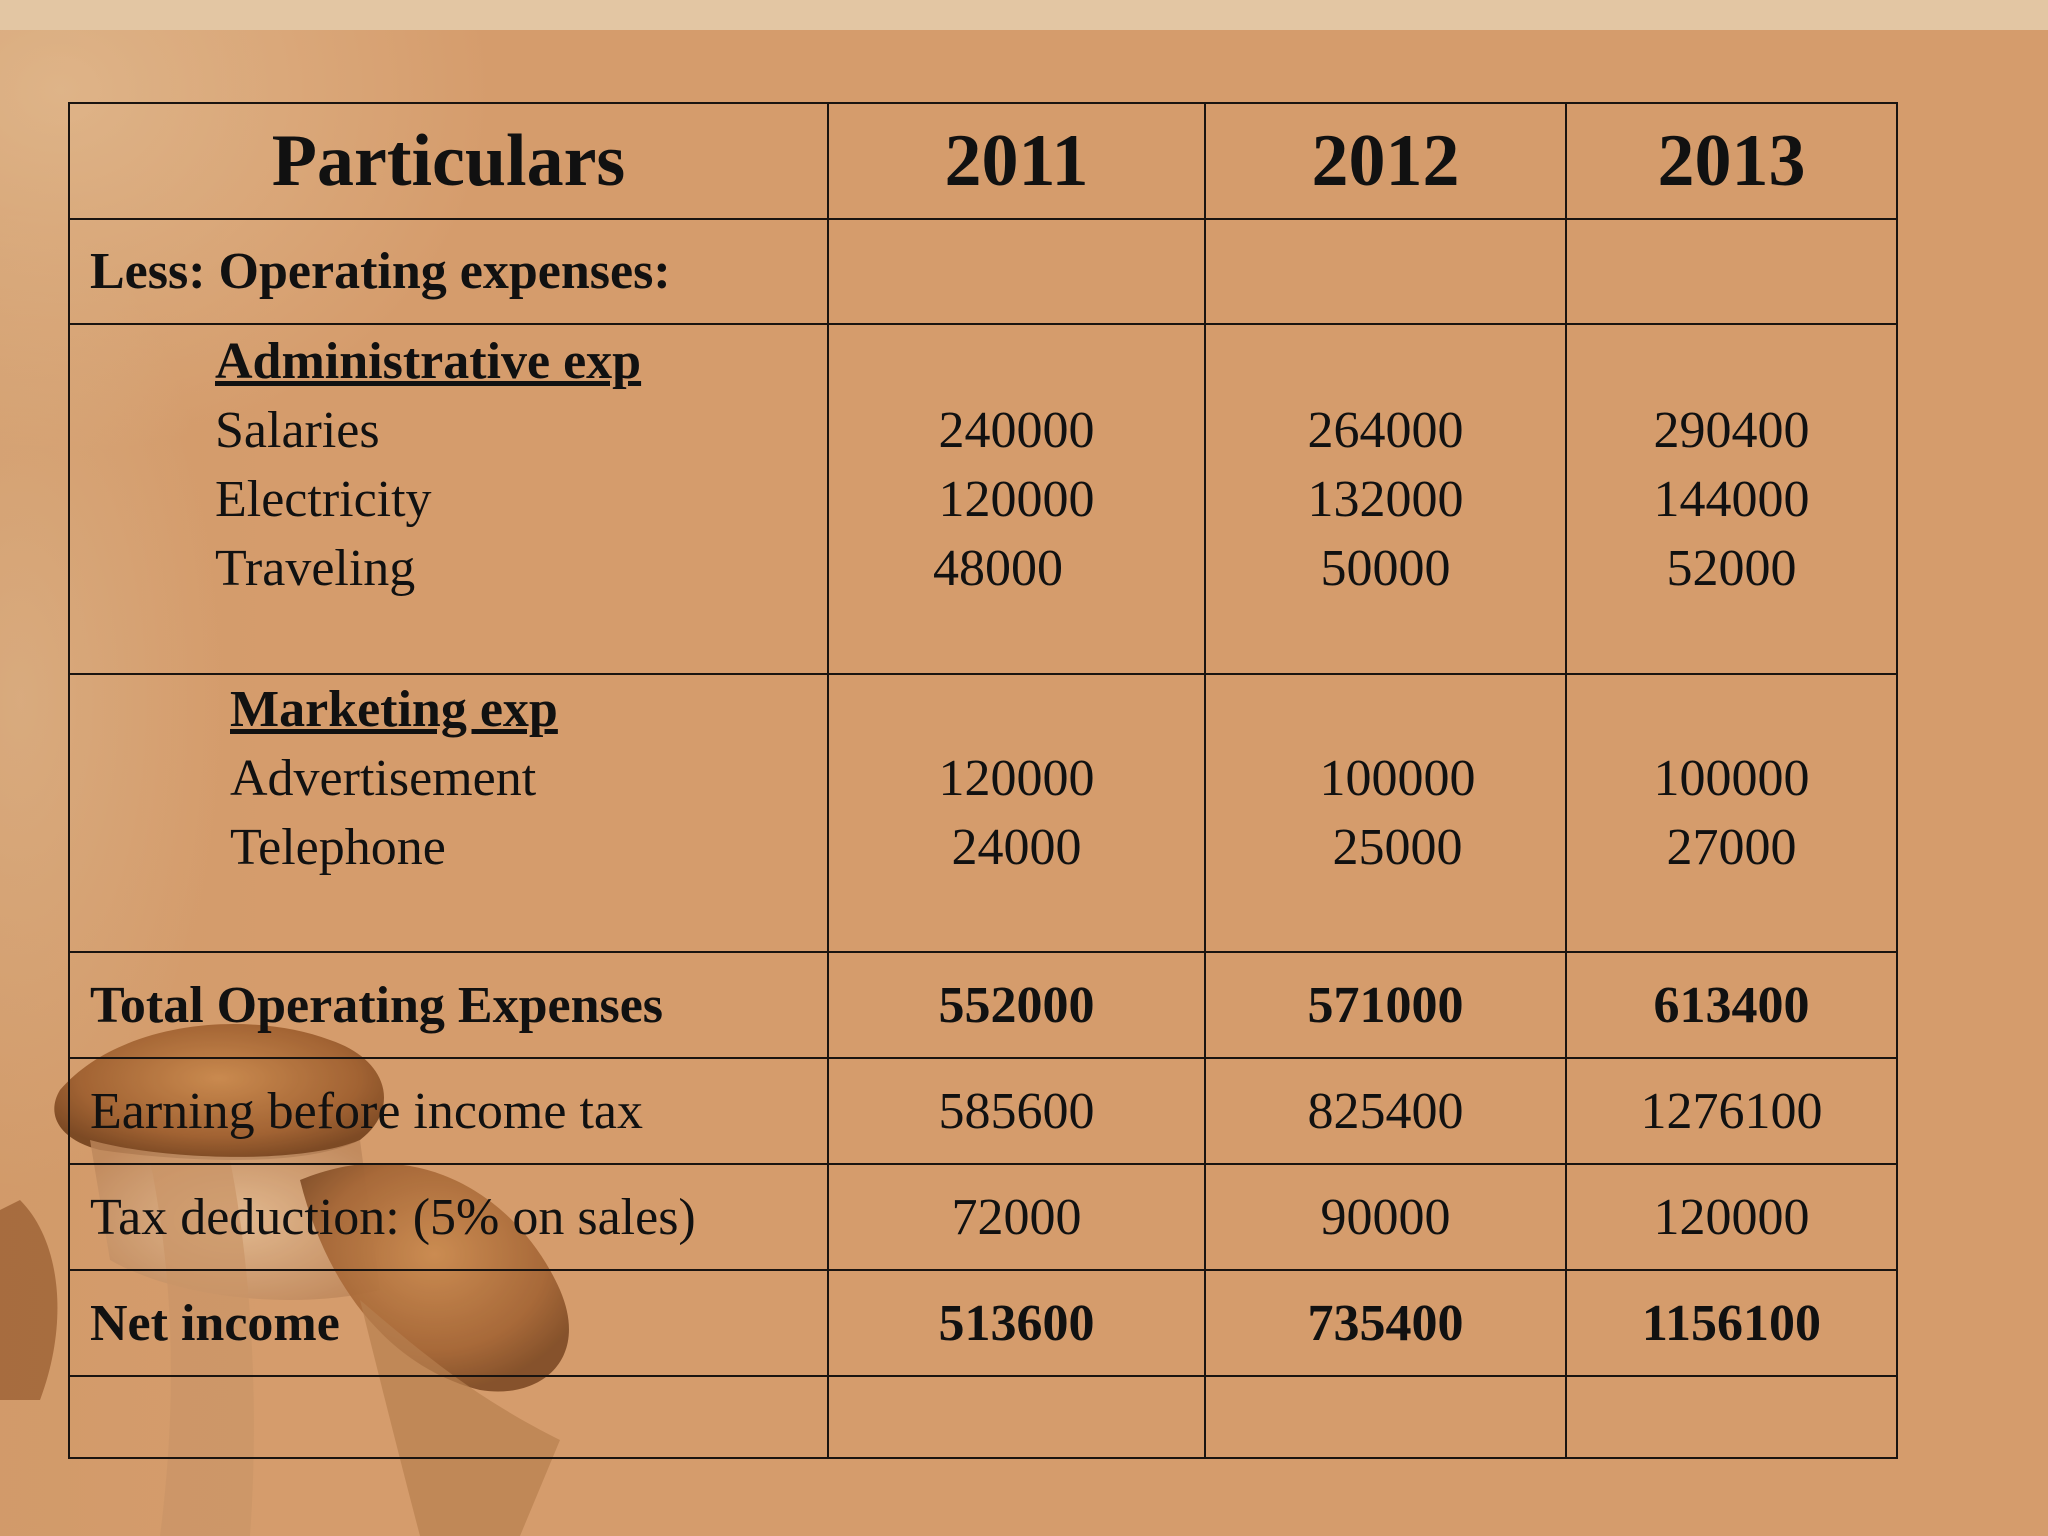 The image size is (2048, 1536). What do you see at coordinates (323, 499) in the screenshot?
I see `electricity-label: Electricity` at bounding box center [323, 499].